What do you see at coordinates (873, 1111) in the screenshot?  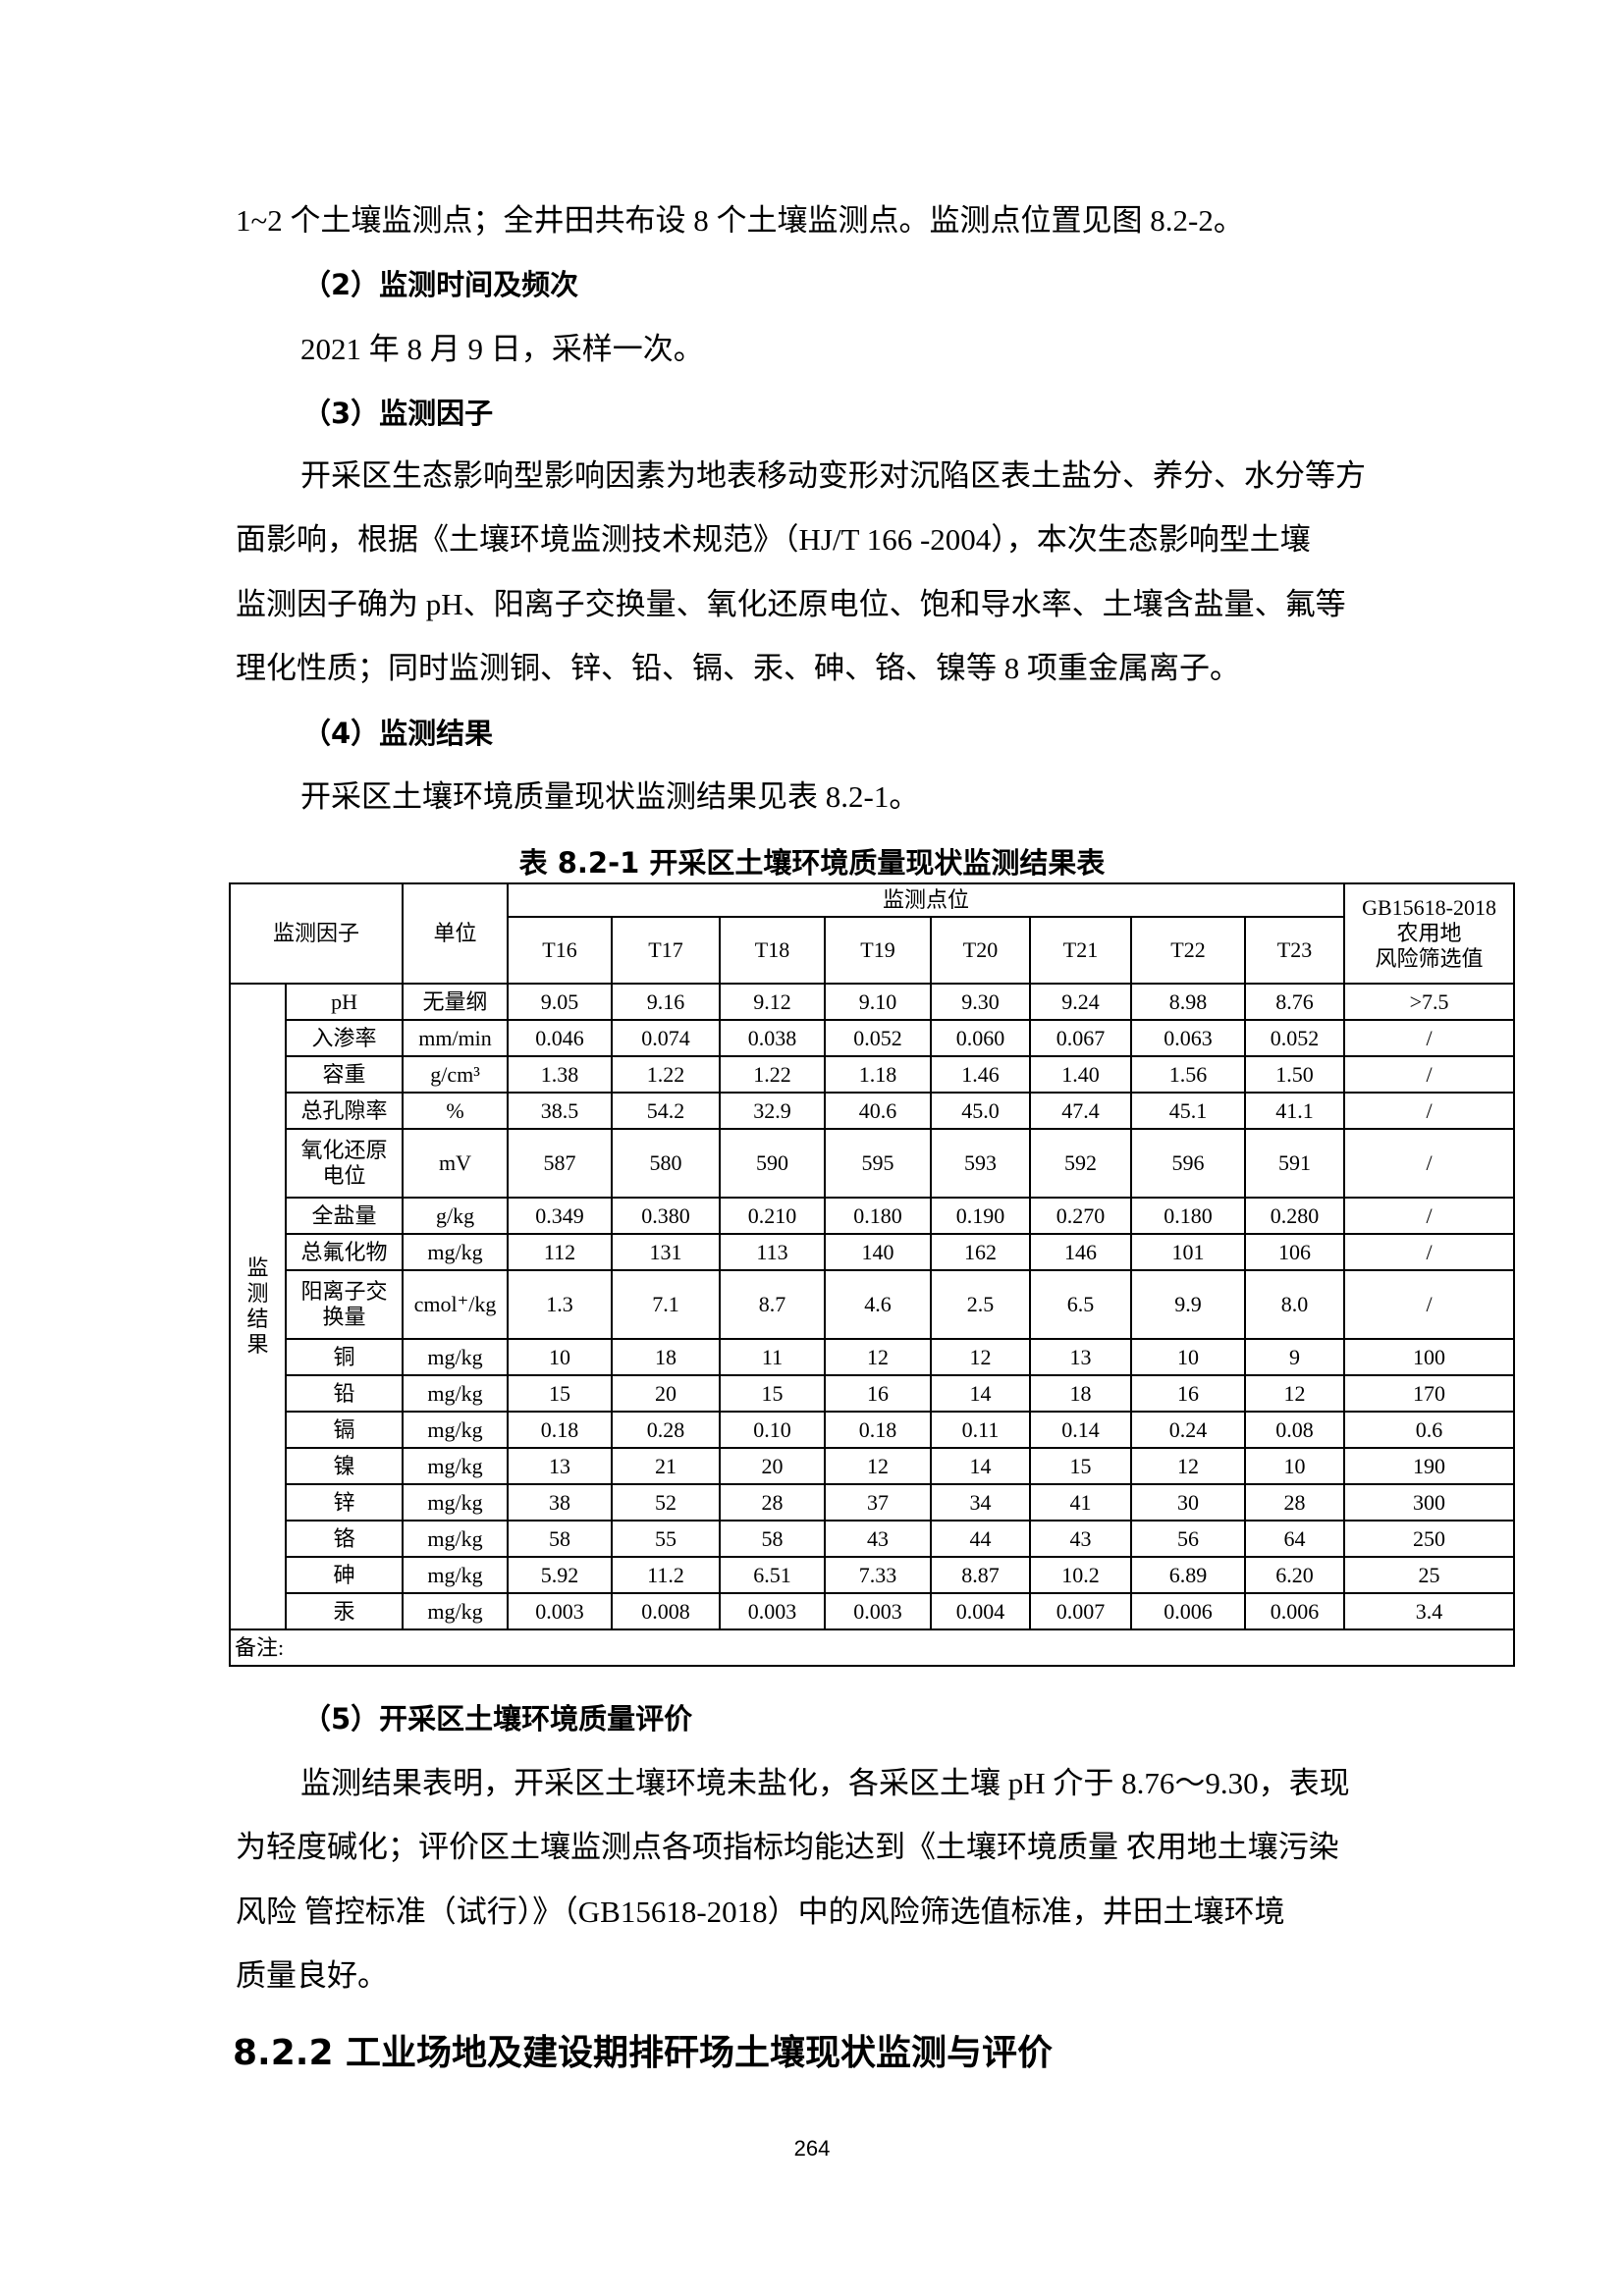 I see `table-row: 总孔隙率% 38.5 54.2 32.9 40.6 45.0 47.4 45.1 41.1/` at bounding box center [873, 1111].